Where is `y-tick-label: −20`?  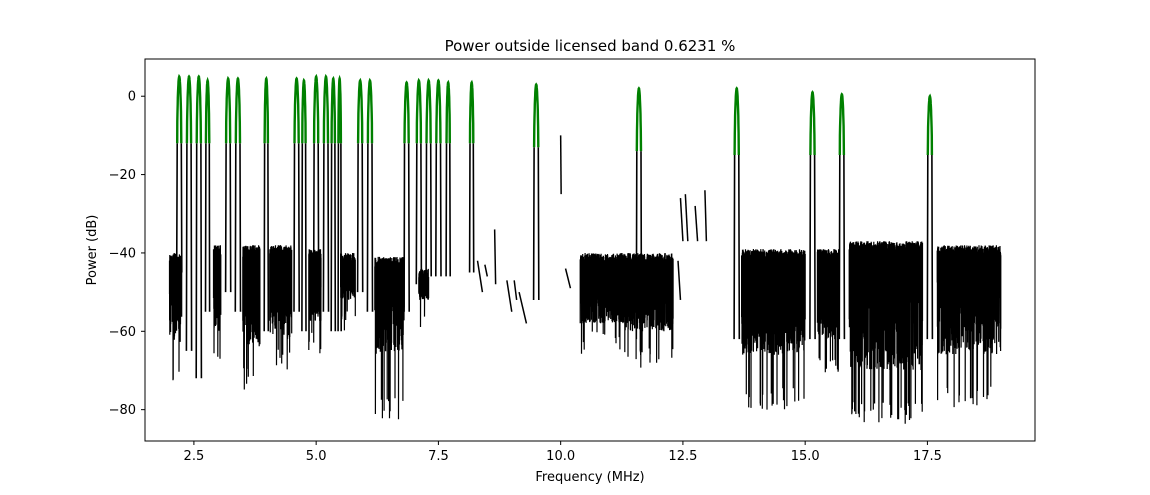
y-tick-label: −20 is located at coordinates (122, 175).